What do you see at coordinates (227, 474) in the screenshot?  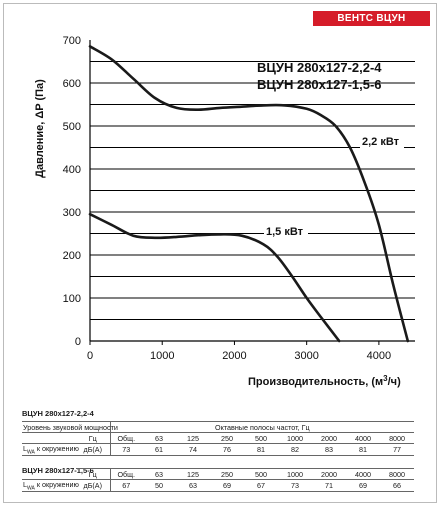 I see `table2-freq-3: 250` at bounding box center [227, 474].